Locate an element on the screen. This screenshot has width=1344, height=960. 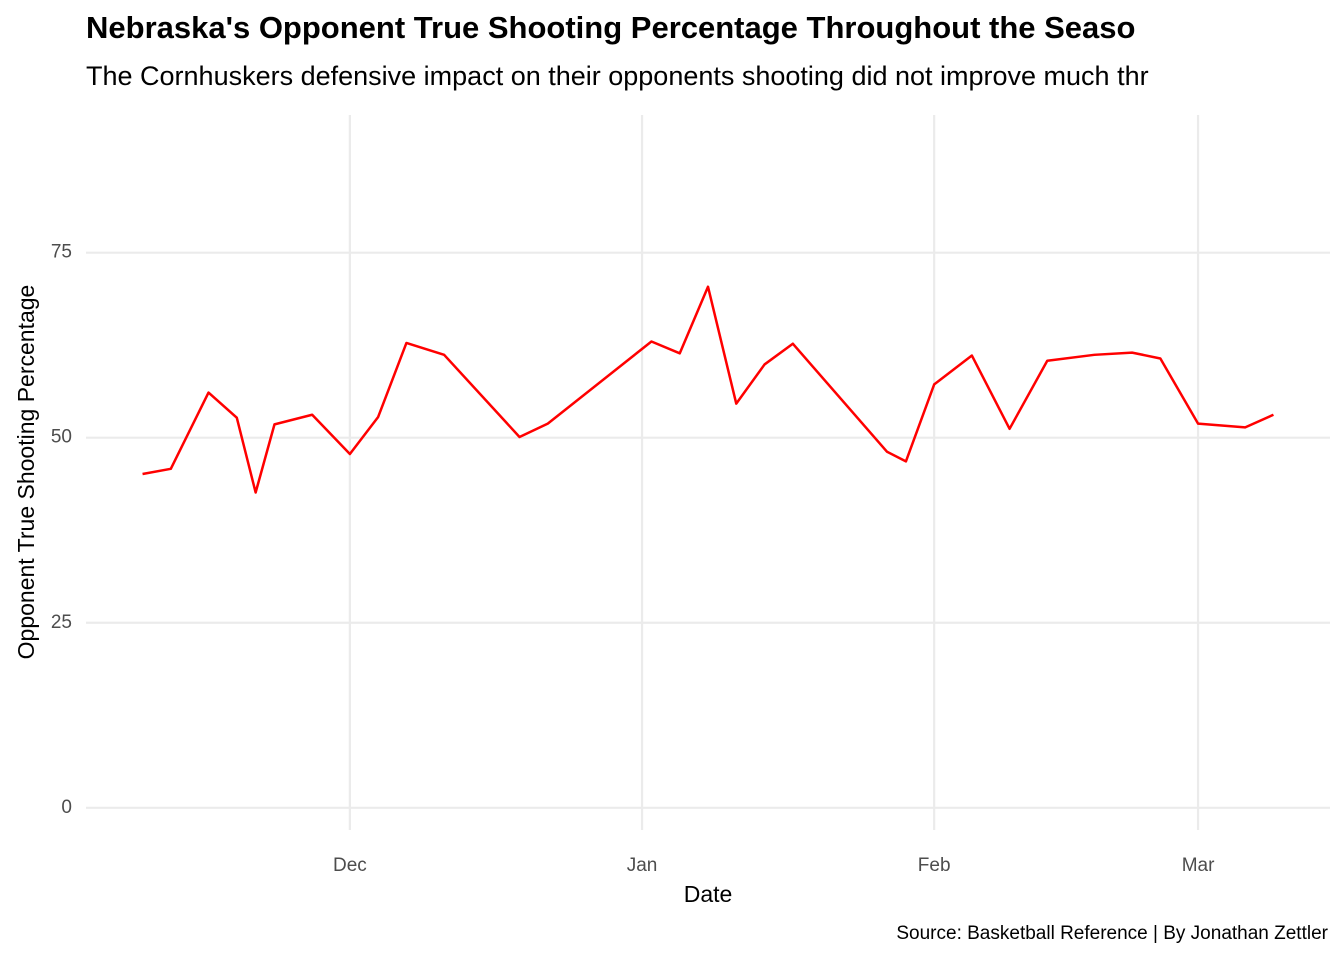
x-tick-label: Feb is located at coordinates (934, 865).